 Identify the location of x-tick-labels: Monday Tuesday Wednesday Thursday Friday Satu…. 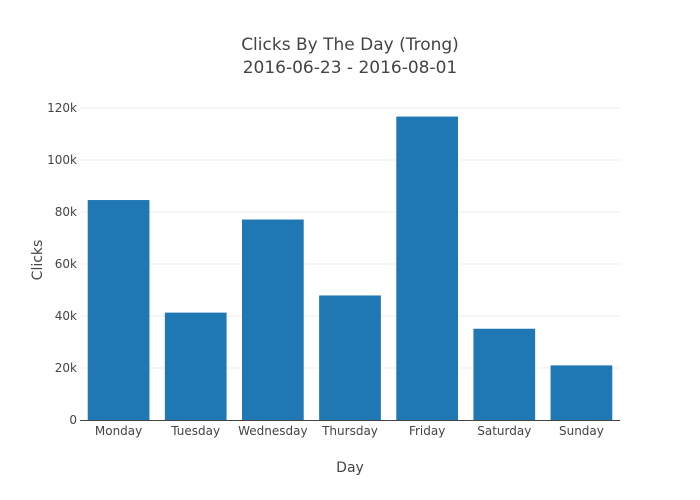
(349, 431).